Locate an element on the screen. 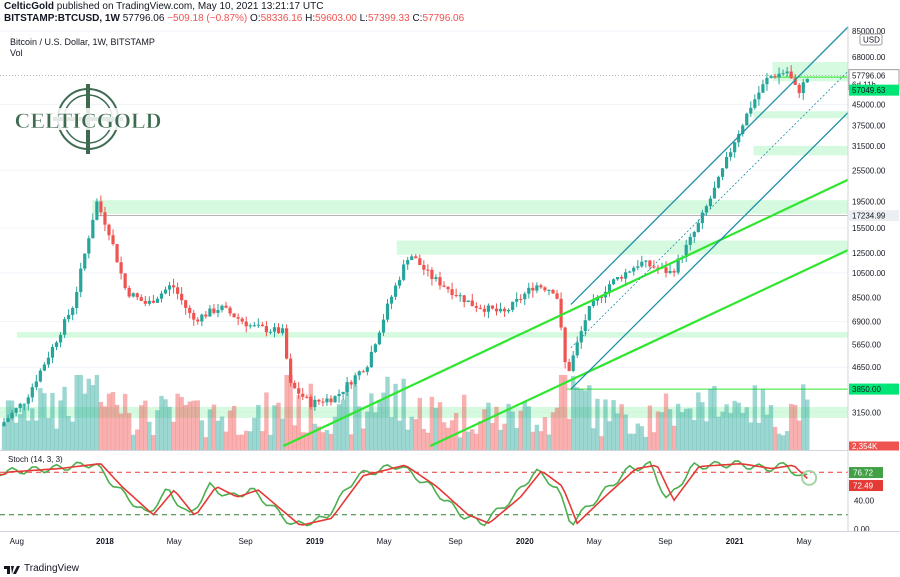  price-tick-label: 85000.00 is located at coordinates (869, 31).